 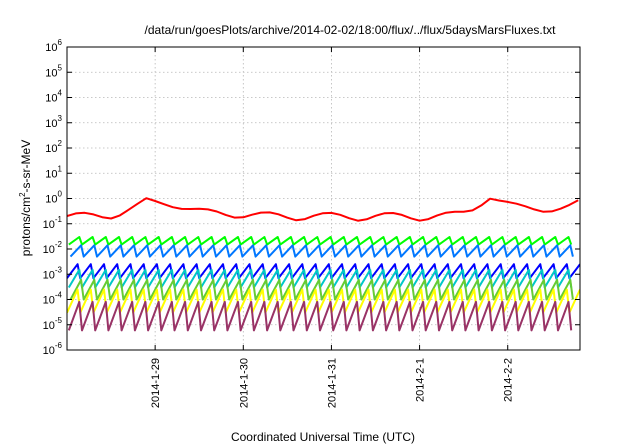 What do you see at coordinates (60, 143) in the screenshot?
I see `y-tick-exponent: 2` at bounding box center [60, 143].